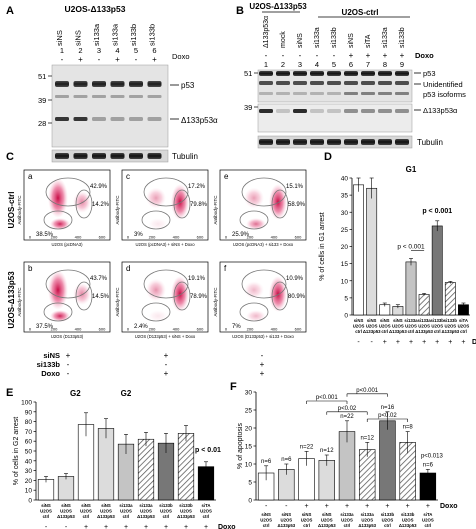 The height and width of the screenshot is (529, 476). What do you see at coordinates (29, 452) in the screenshot?
I see `y-tick-label: 50` at bounding box center [29, 452].